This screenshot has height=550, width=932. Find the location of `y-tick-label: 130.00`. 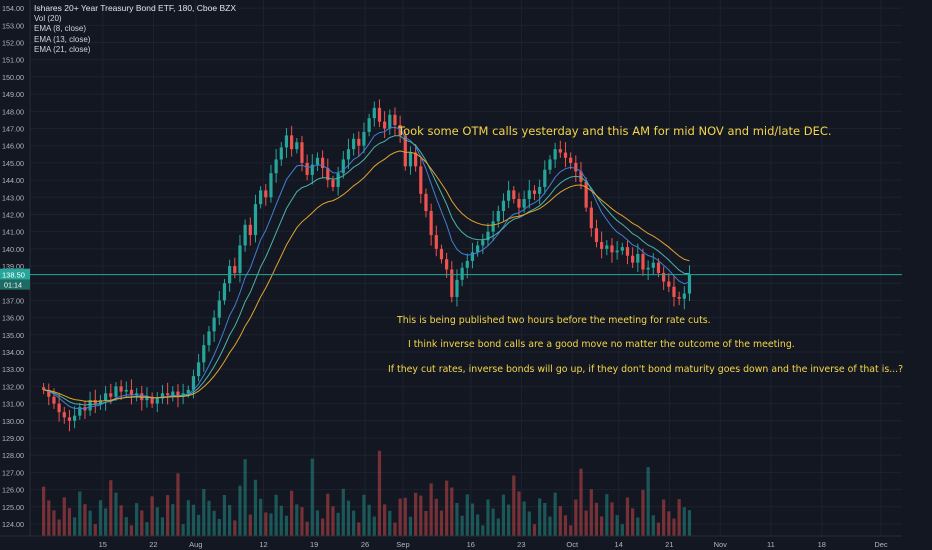

y-tick-label: 130.00 is located at coordinates (13, 421).